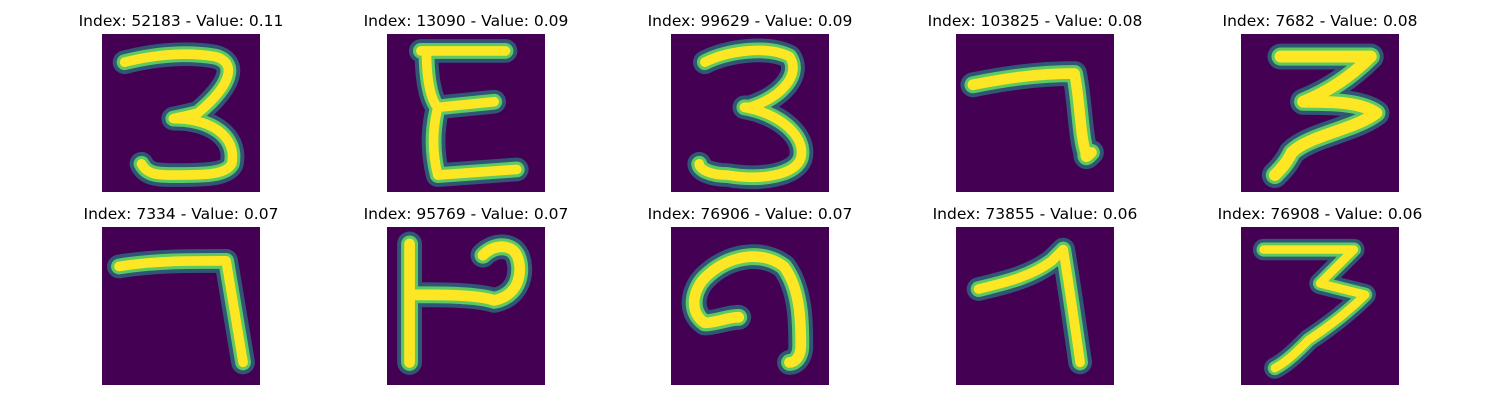  I want to click on panel-title: Index: 103825 - Value: 0.08, so click(1035, 21).